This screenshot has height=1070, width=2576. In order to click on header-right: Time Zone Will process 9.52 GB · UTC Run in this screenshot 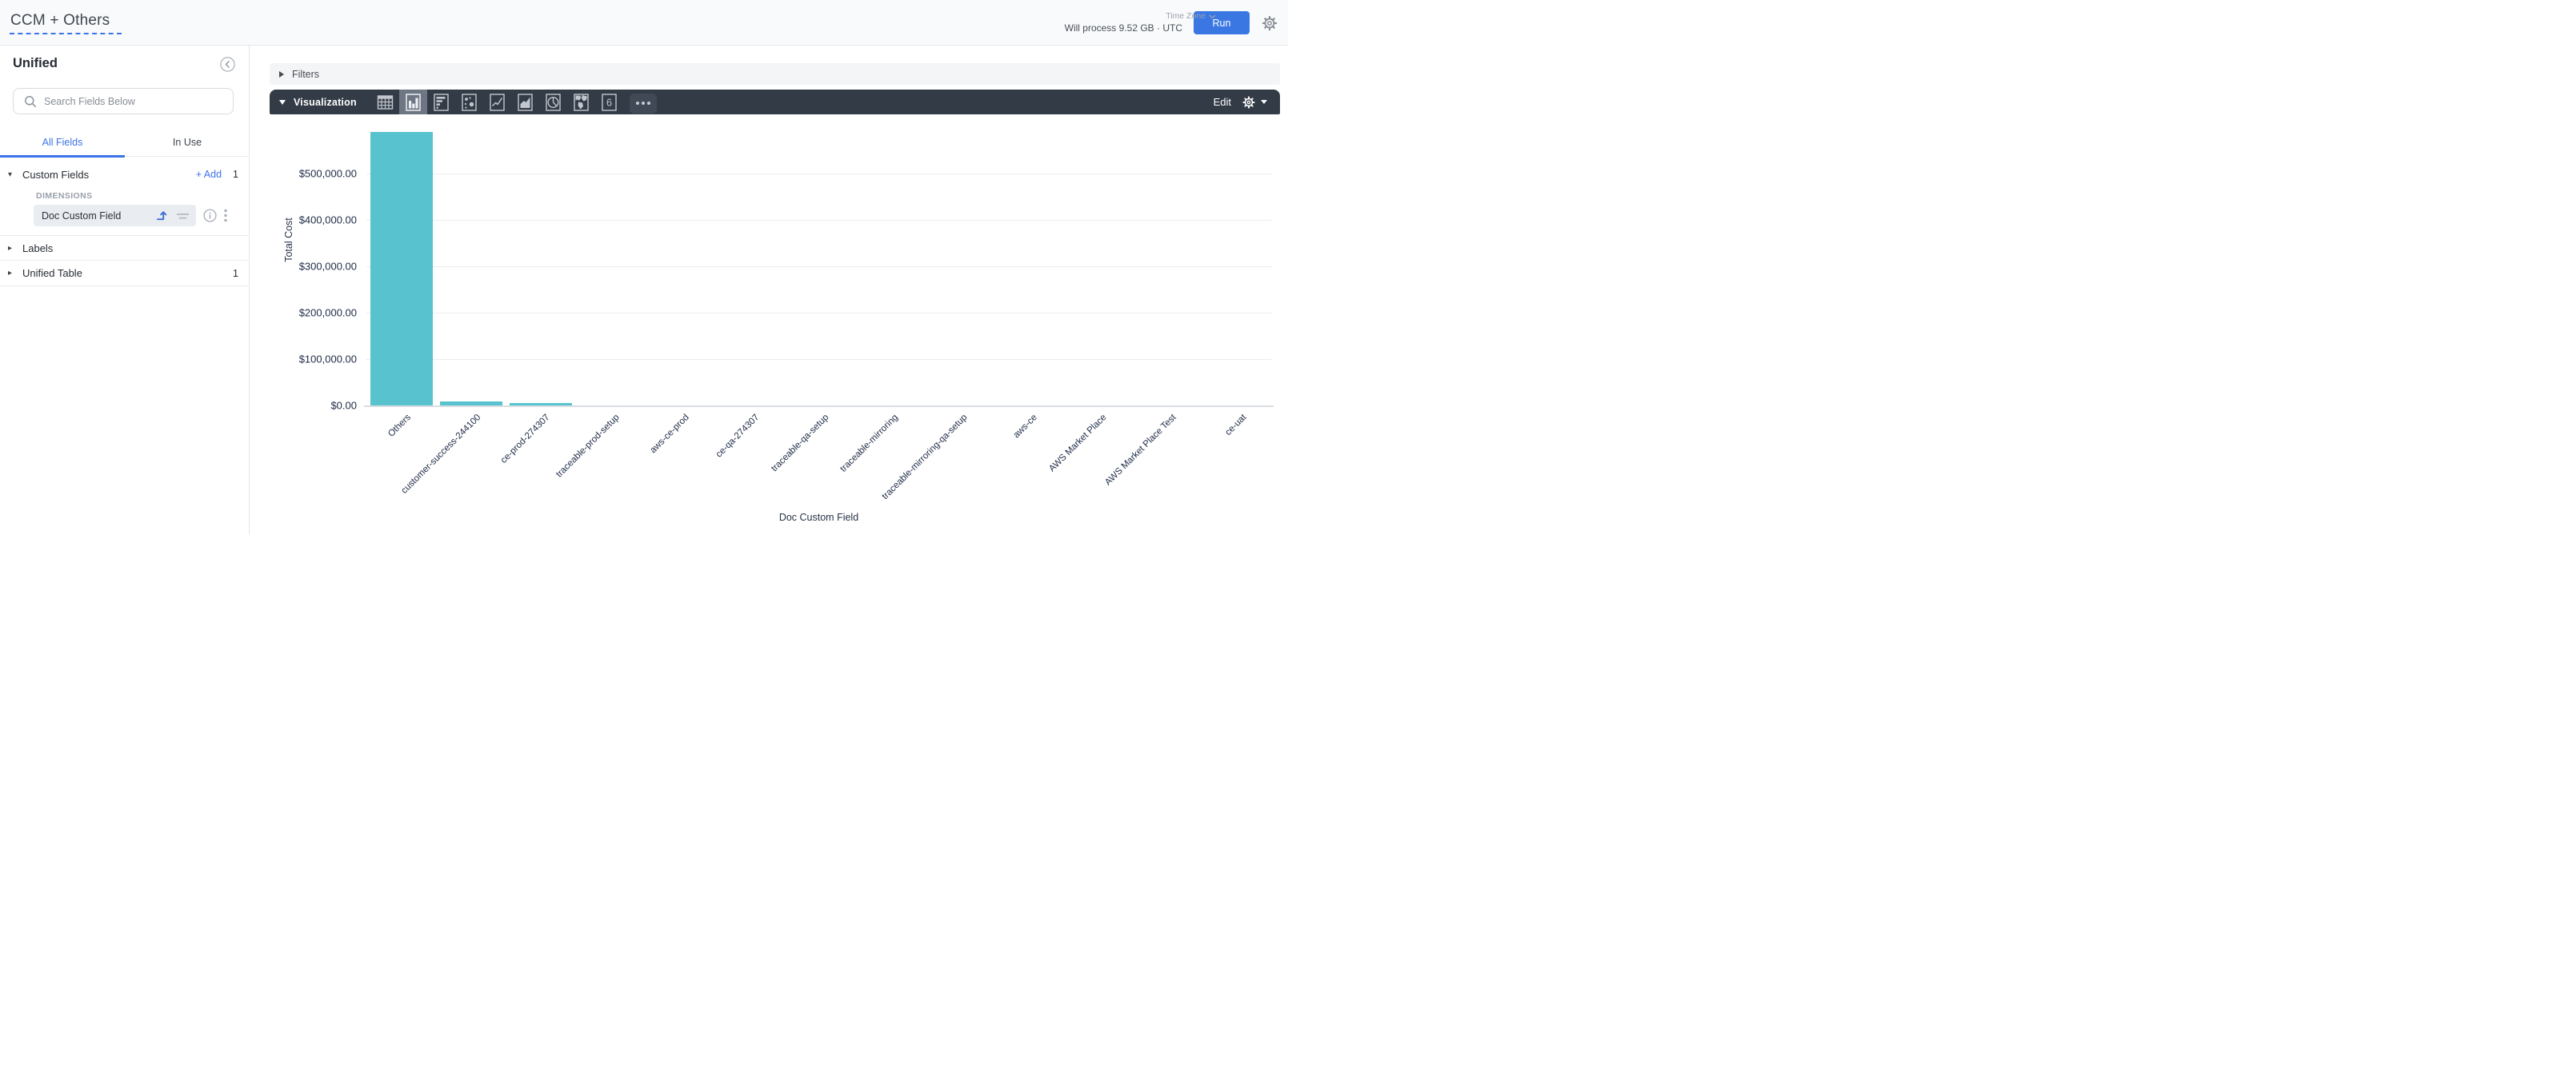, I will do `click(1171, 23)`.